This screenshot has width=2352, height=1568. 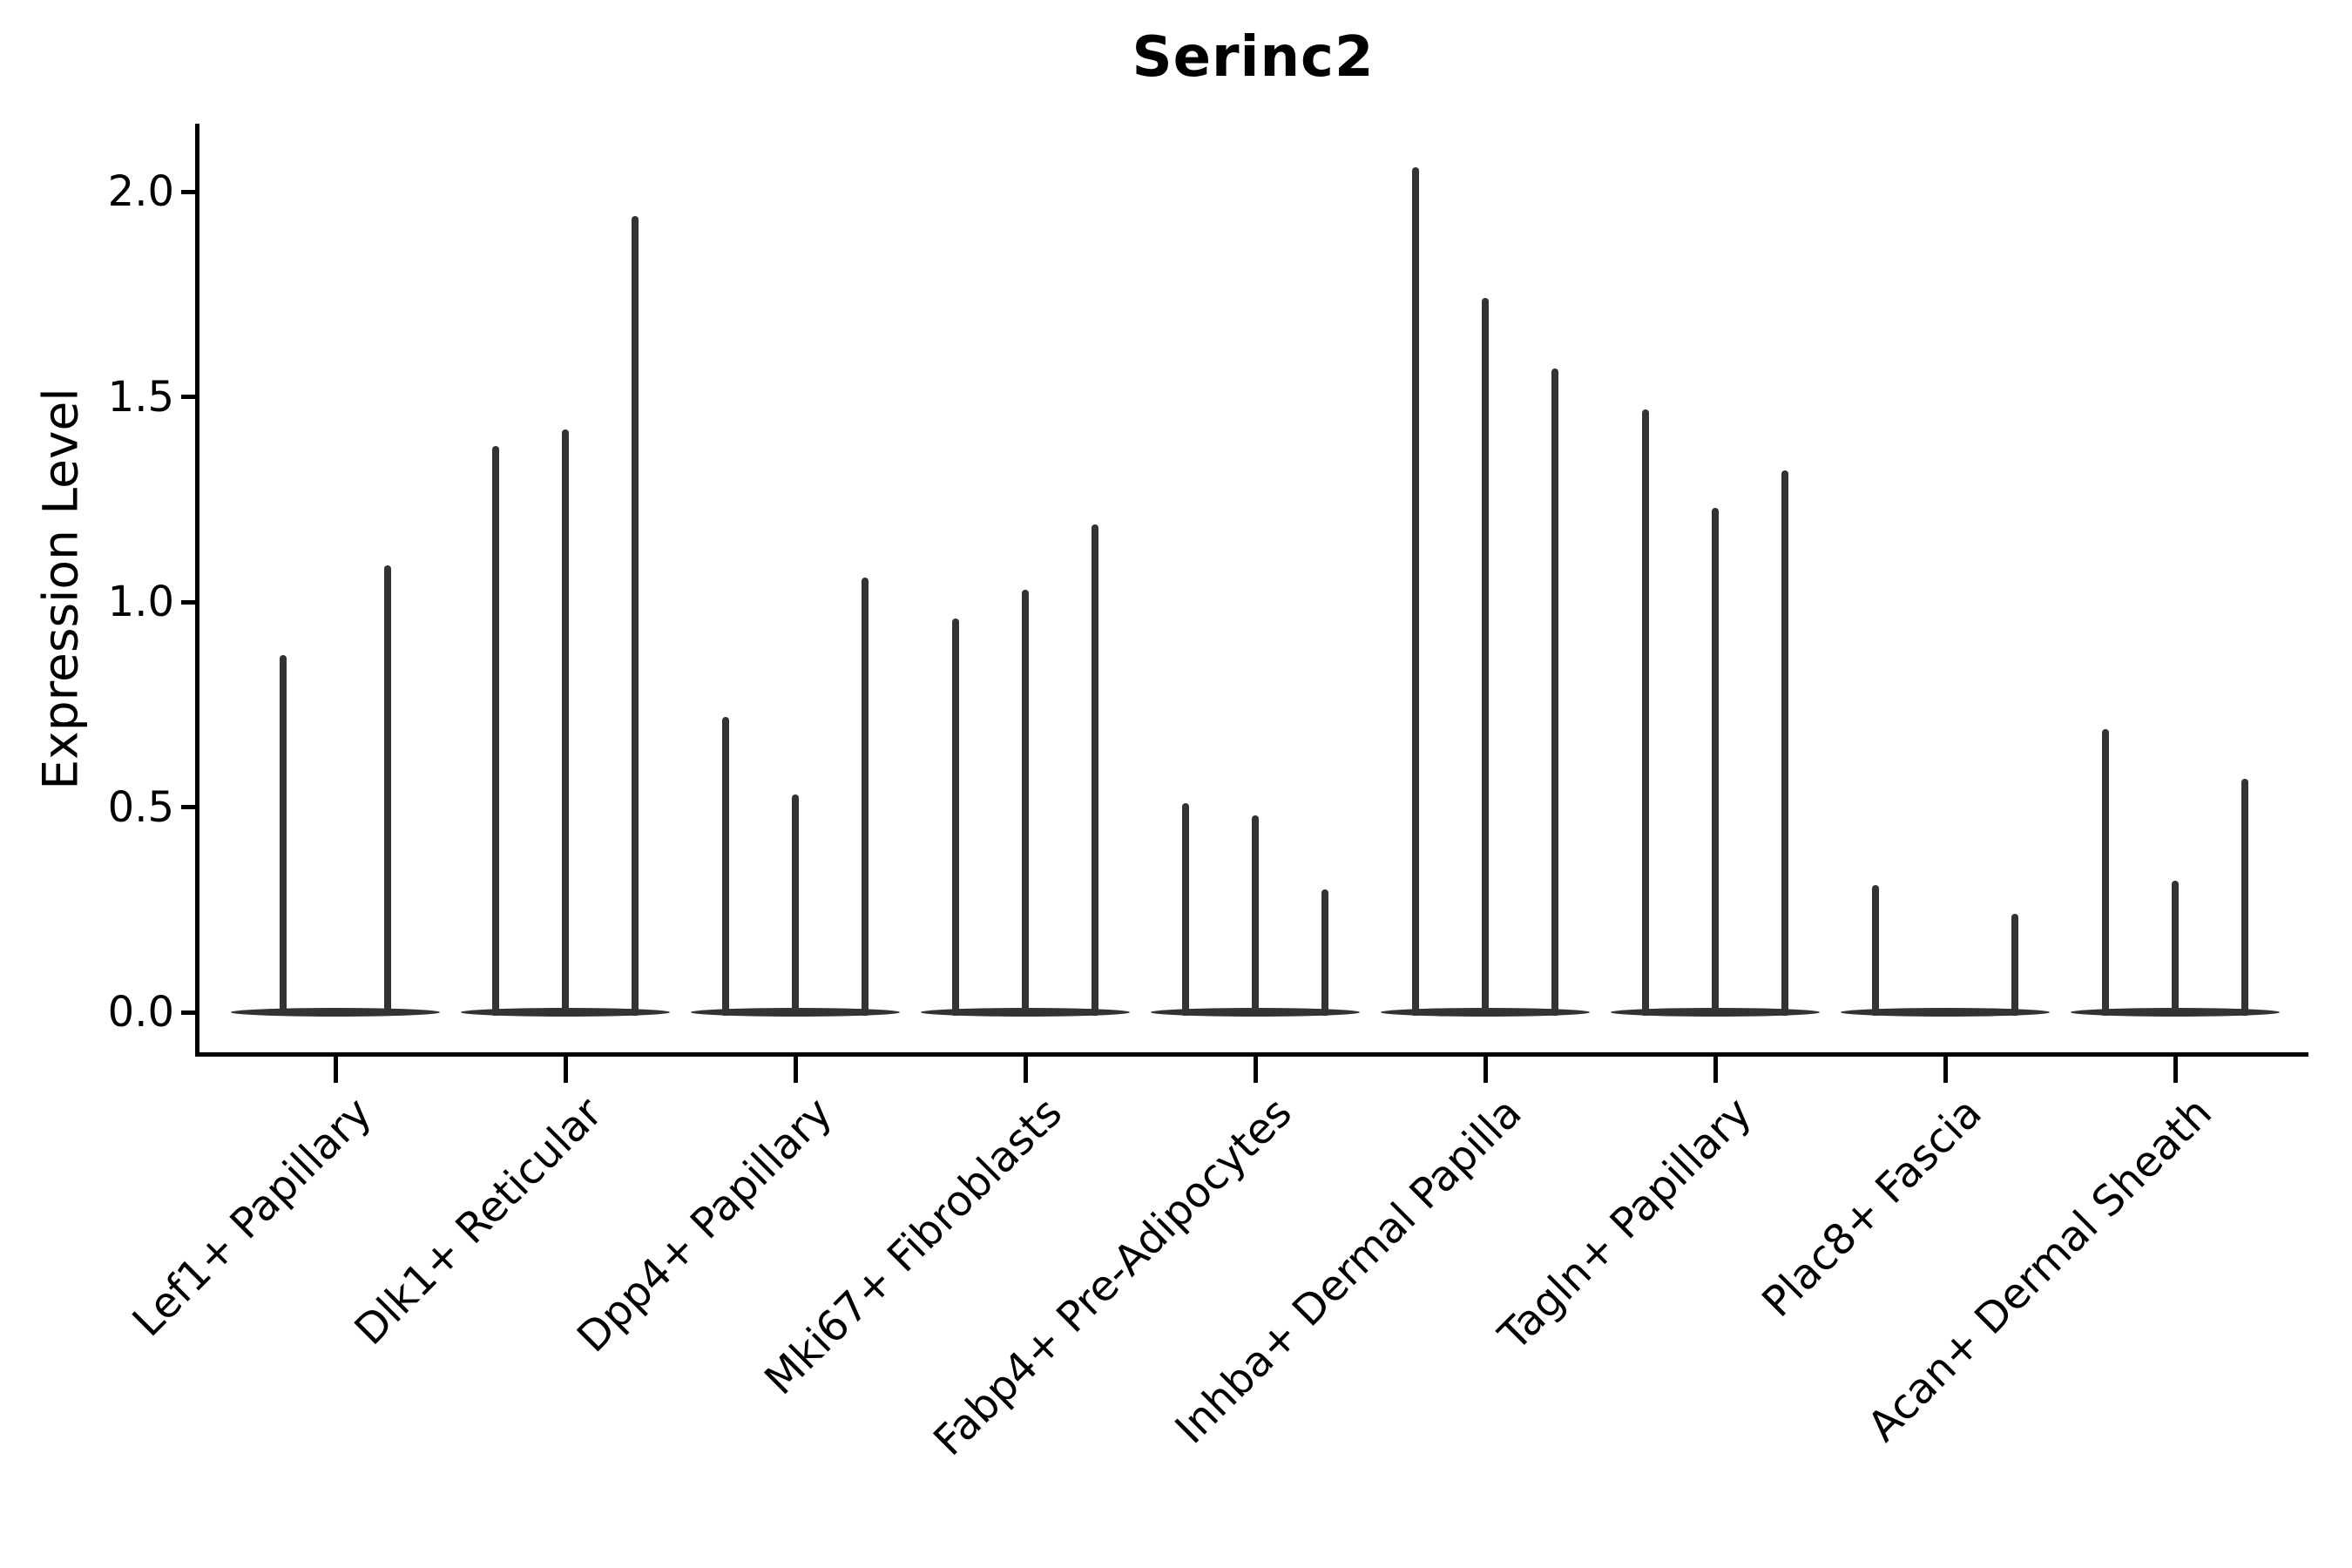 What do you see at coordinates (1625, 1224) in the screenshot?
I see `x-tick-label: Tagln+ Papillary` at bounding box center [1625, 1224].